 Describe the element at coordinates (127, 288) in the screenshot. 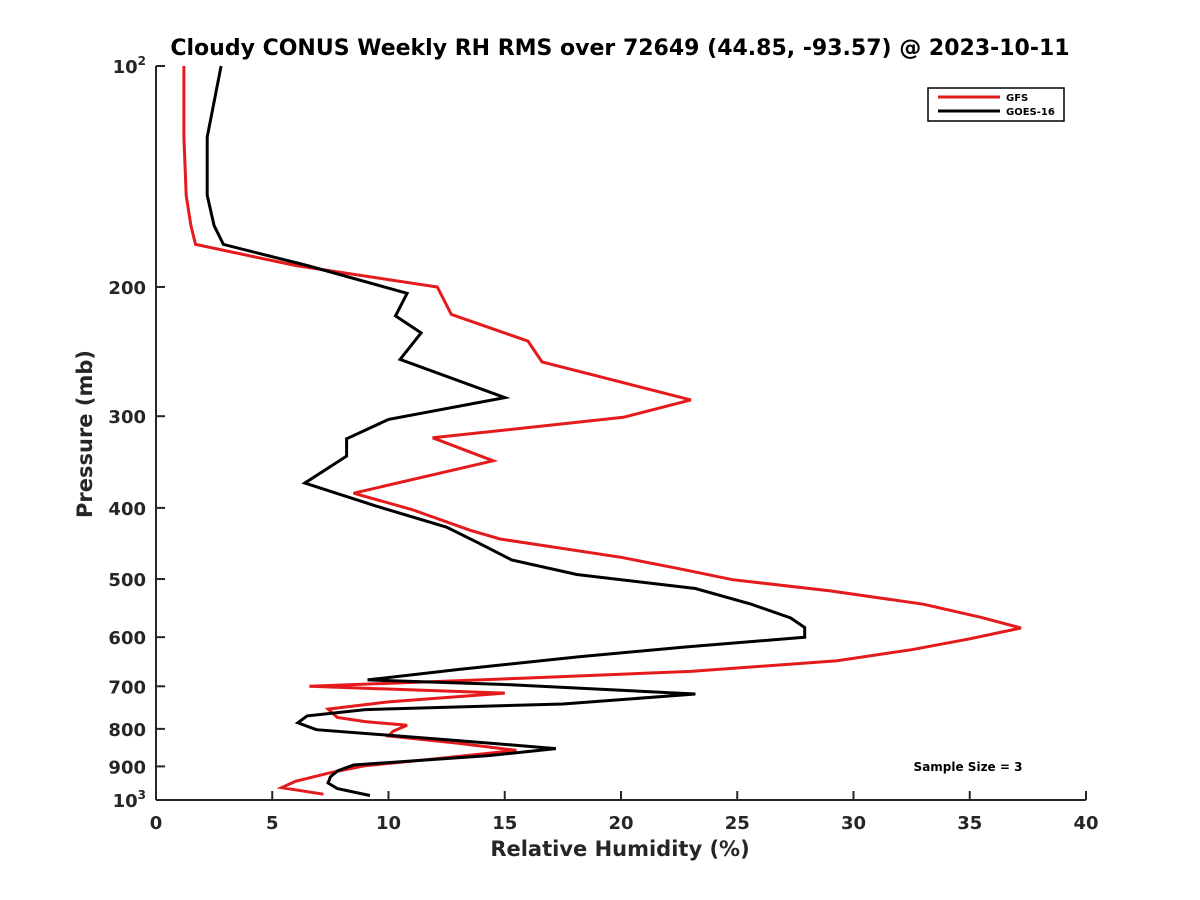

I see `y-tick-label: 200` at that location.